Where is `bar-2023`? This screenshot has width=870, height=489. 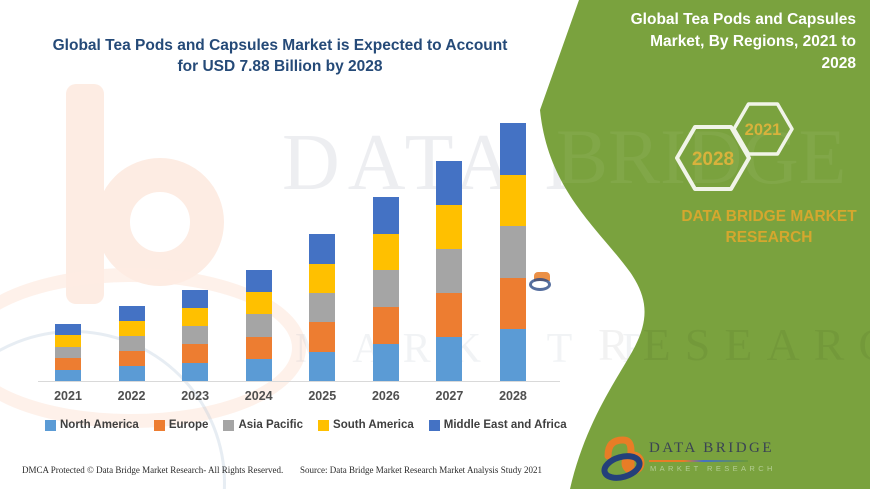
bar-2023 is located at coordinates (195, 335).